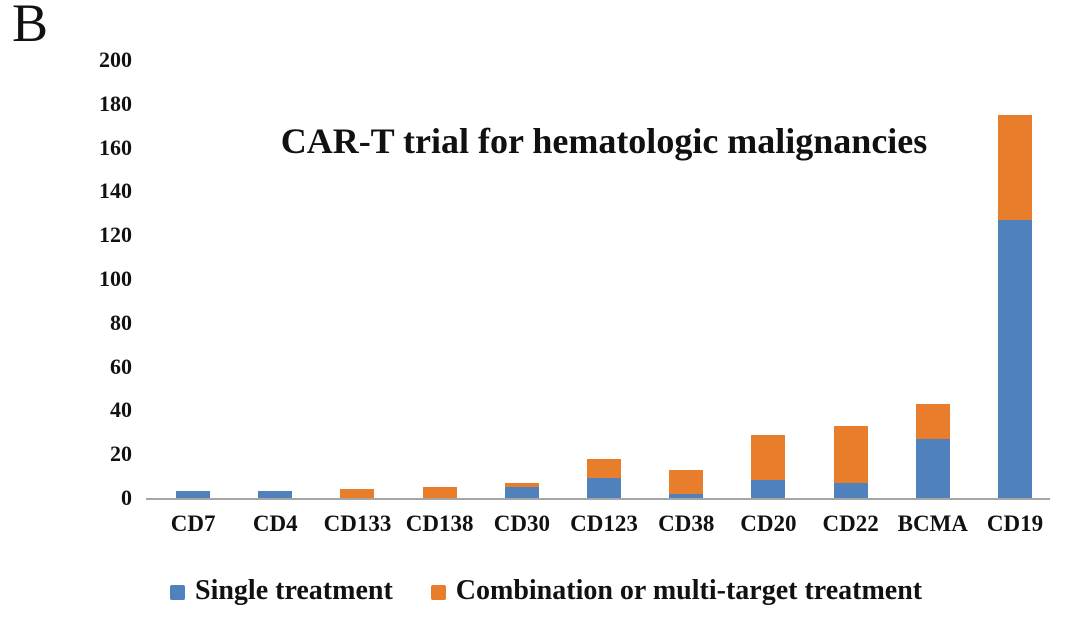  What do you see at coordinates (275, 523) in the screenshot?
I see `x-tick-label: CD4` at bounding box center [275, 523].